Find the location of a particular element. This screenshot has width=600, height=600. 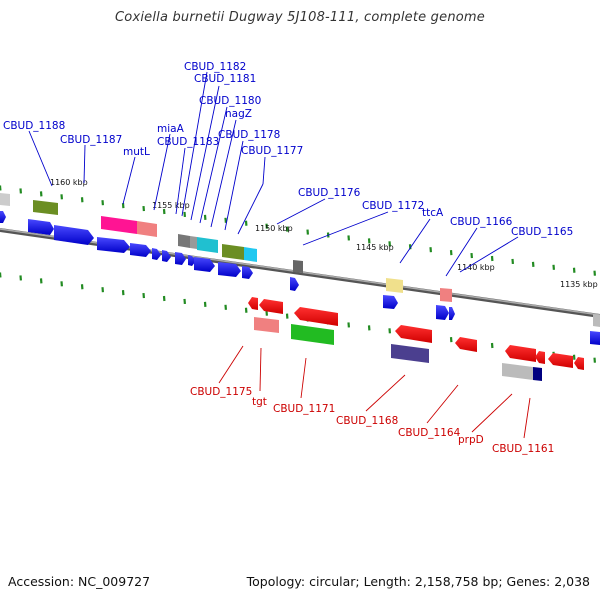

gene-label: CBUD_1172 is located at coordinates (393, 206).